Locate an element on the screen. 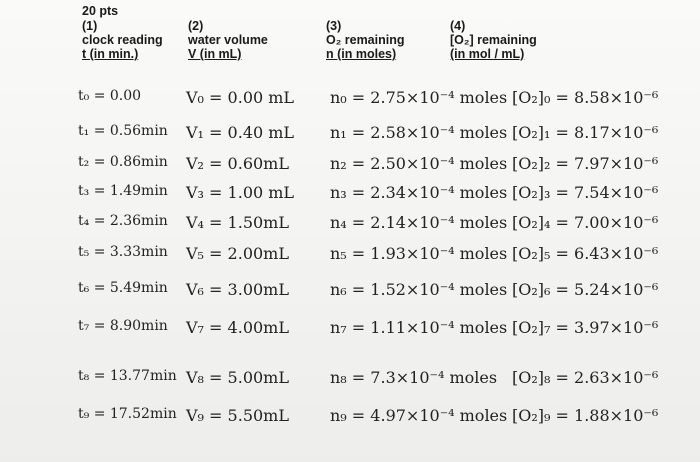 The width and height of the screenshot is (700, 462). table-cell: t₃ = 1.49min is located at coordinates (123, 191).